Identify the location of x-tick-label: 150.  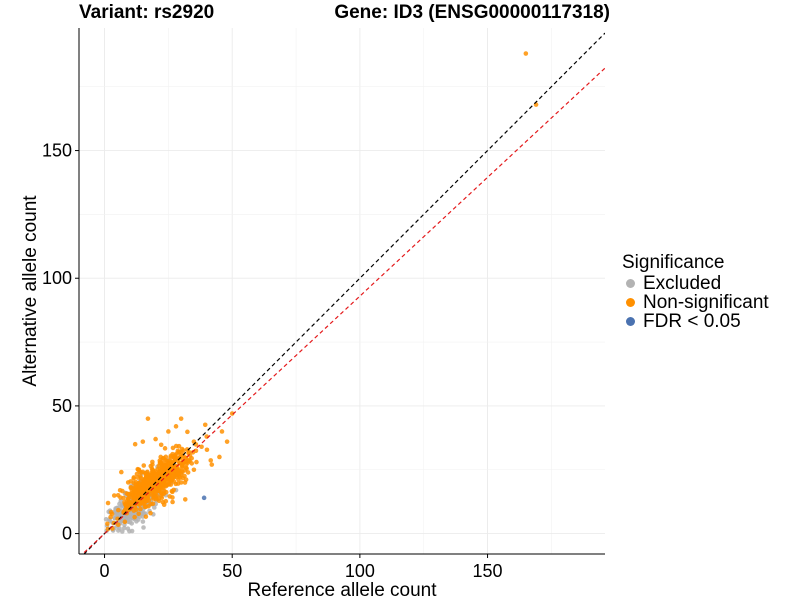
(488, 571).